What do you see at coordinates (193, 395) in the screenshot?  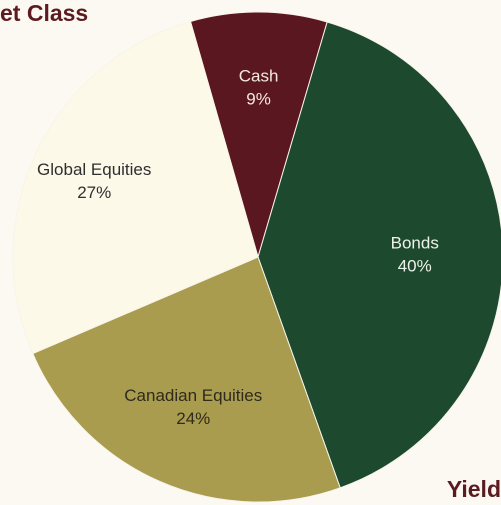 I see `slice-label-canadian-equities: Canadian Equities` at bounding box center [193, 395].